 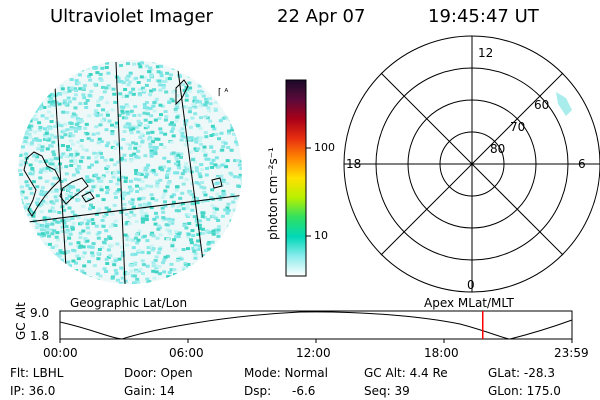 I want to click on colorbar-tick-label-10: 10, so click(x=321, y=235).